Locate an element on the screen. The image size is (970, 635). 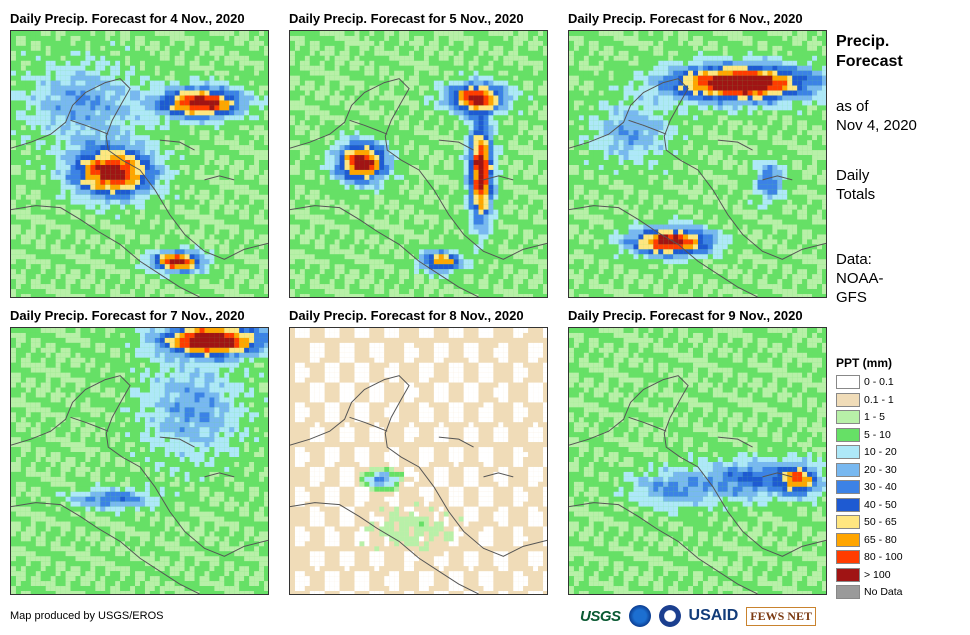
legend-item: 65 - 80 is located at coordinates (869, 540).